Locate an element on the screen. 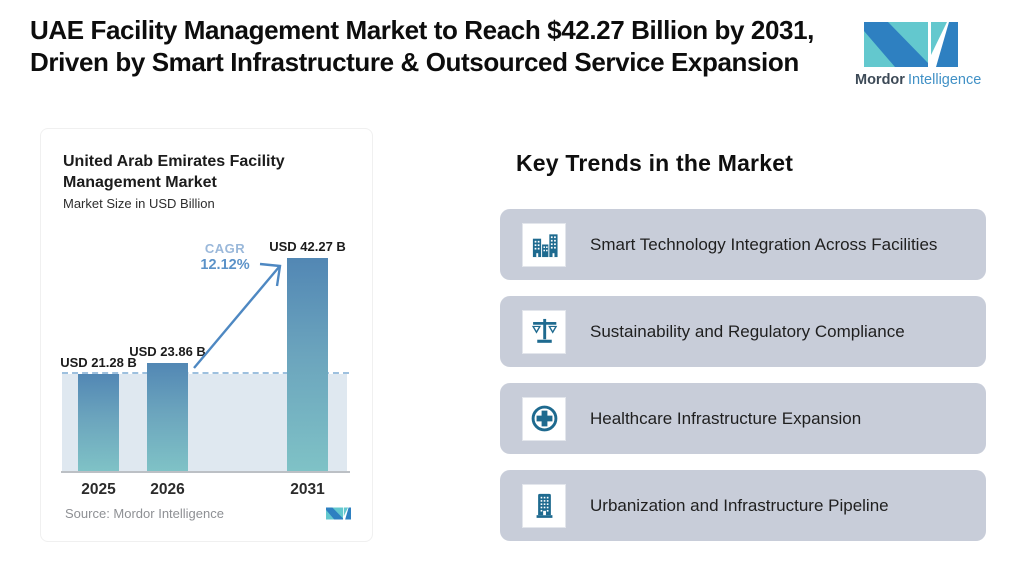  growth-arrow-icon is located at coordinates (237, 315).